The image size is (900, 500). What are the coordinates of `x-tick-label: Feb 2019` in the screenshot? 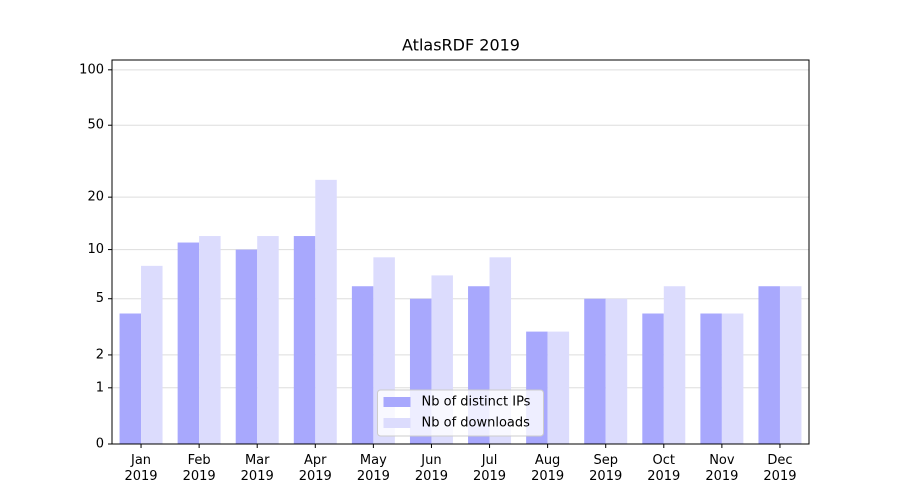 It's located at (199, 468).